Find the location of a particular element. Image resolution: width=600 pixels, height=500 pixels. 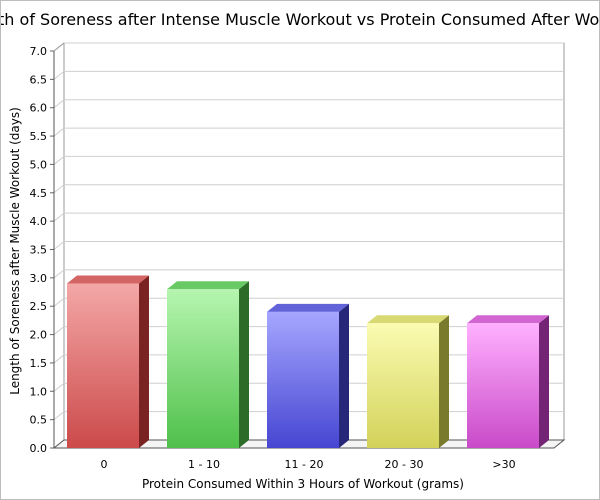

y-tick-label: 4.5 is located at coordinates (39, 193).